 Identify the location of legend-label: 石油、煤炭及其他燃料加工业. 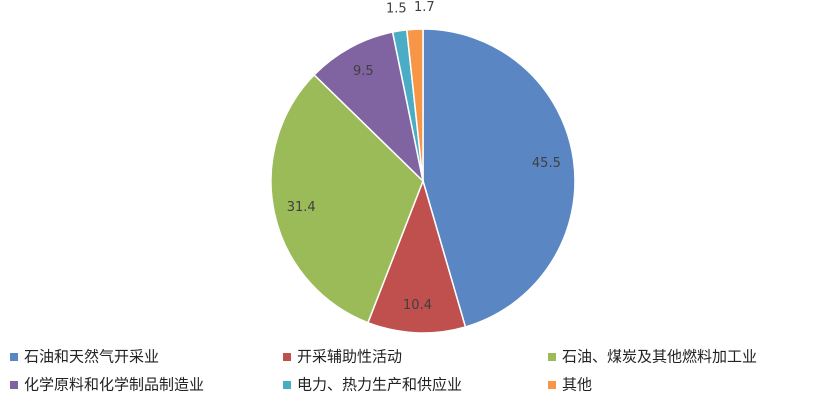
(659, 357).